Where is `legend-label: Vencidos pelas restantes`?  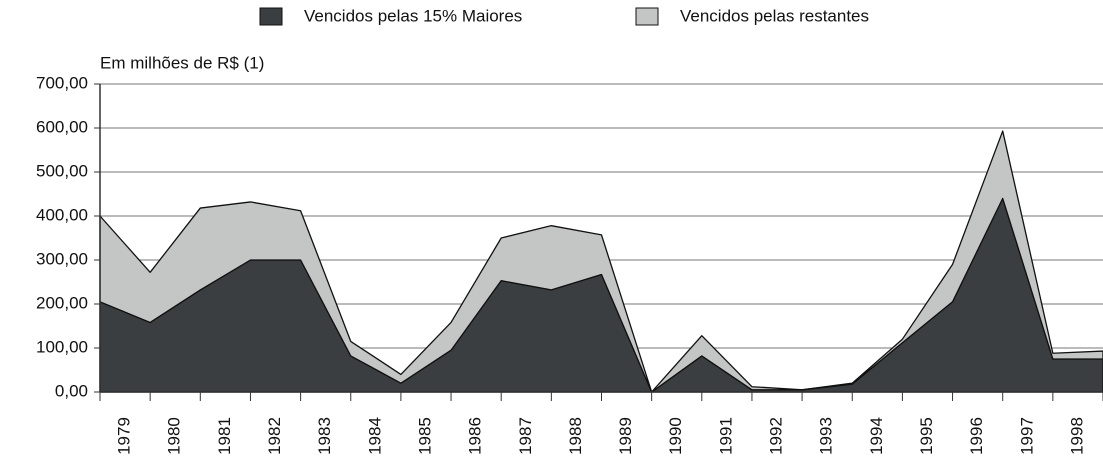 legend-label: Vencidos pelas restantes is located at coordinates (774, 15).